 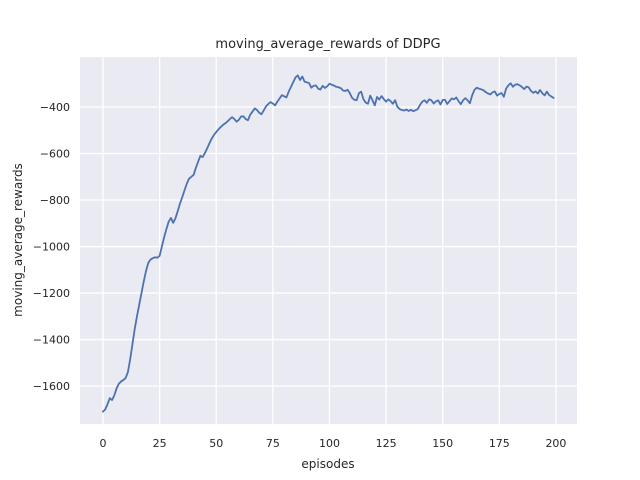 What do you see at coordinates (51, 293) in the screenshot?
I see `y-tick-label: −1200` at bounding box center [51, 293].